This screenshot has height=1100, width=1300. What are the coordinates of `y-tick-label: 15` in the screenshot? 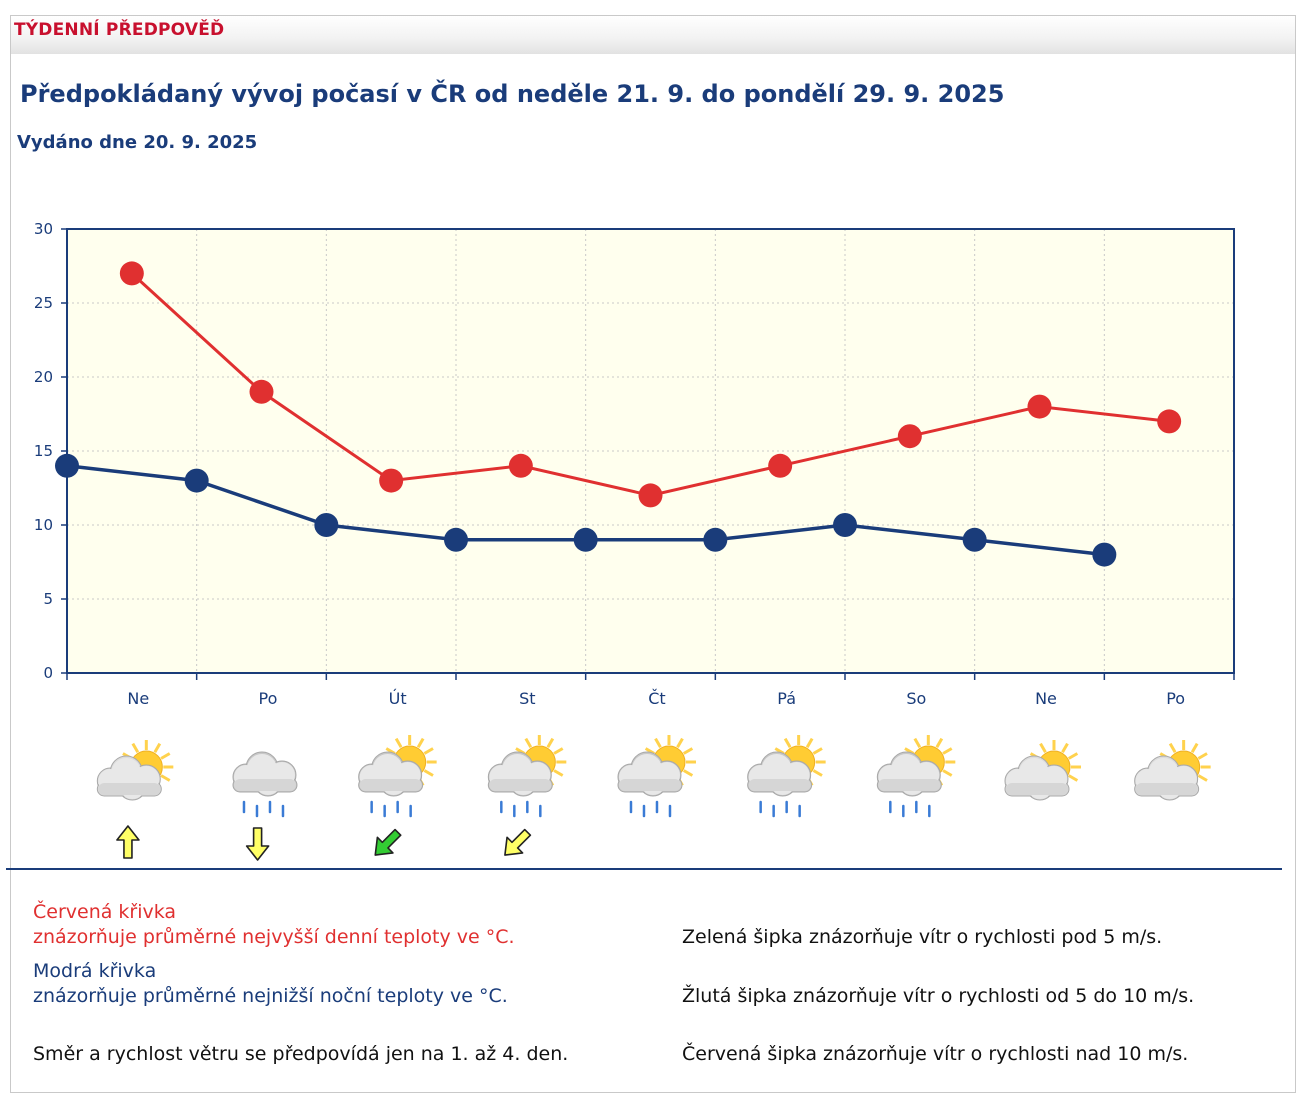 It's located at (43, 451).